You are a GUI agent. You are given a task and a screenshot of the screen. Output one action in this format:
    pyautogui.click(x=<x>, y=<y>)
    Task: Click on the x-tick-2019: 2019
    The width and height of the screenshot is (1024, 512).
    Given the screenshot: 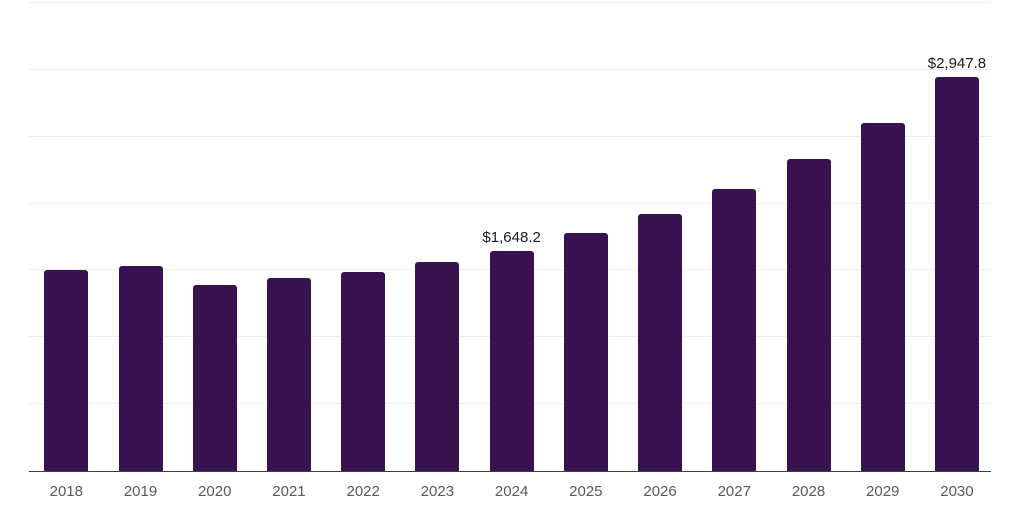 What is the action you would take?
    pyautogui.click(x=140, y=491)
    